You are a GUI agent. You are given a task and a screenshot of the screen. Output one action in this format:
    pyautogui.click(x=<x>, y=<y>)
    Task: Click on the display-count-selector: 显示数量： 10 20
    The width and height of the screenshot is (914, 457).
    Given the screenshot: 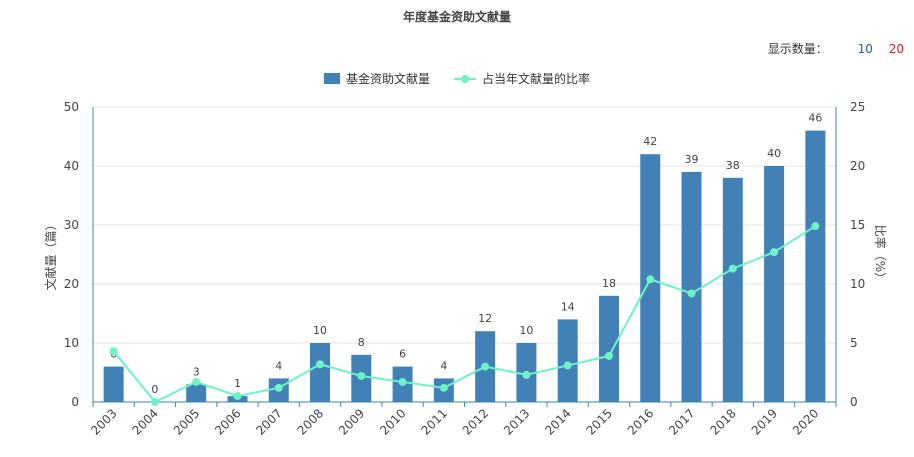 What is the action you would take?
    pyautogui.click(x=836, y=48)
    